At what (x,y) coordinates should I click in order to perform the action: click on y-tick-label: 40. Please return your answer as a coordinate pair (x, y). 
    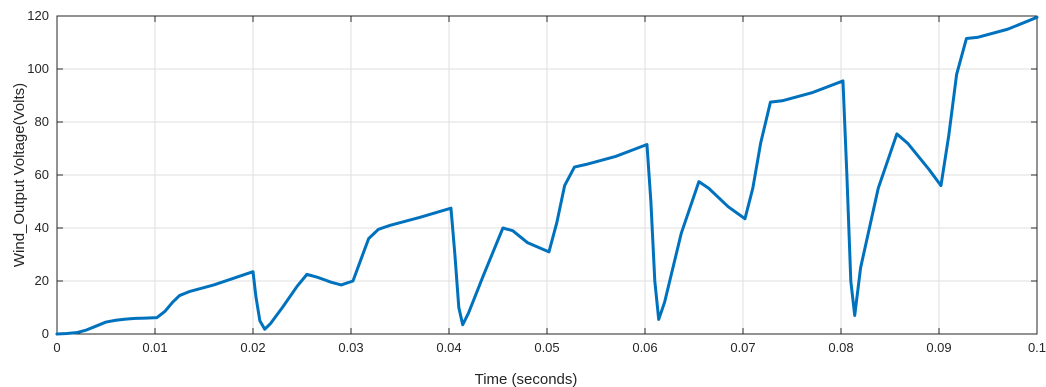
    Looking at the image, I should click on (42, 227).